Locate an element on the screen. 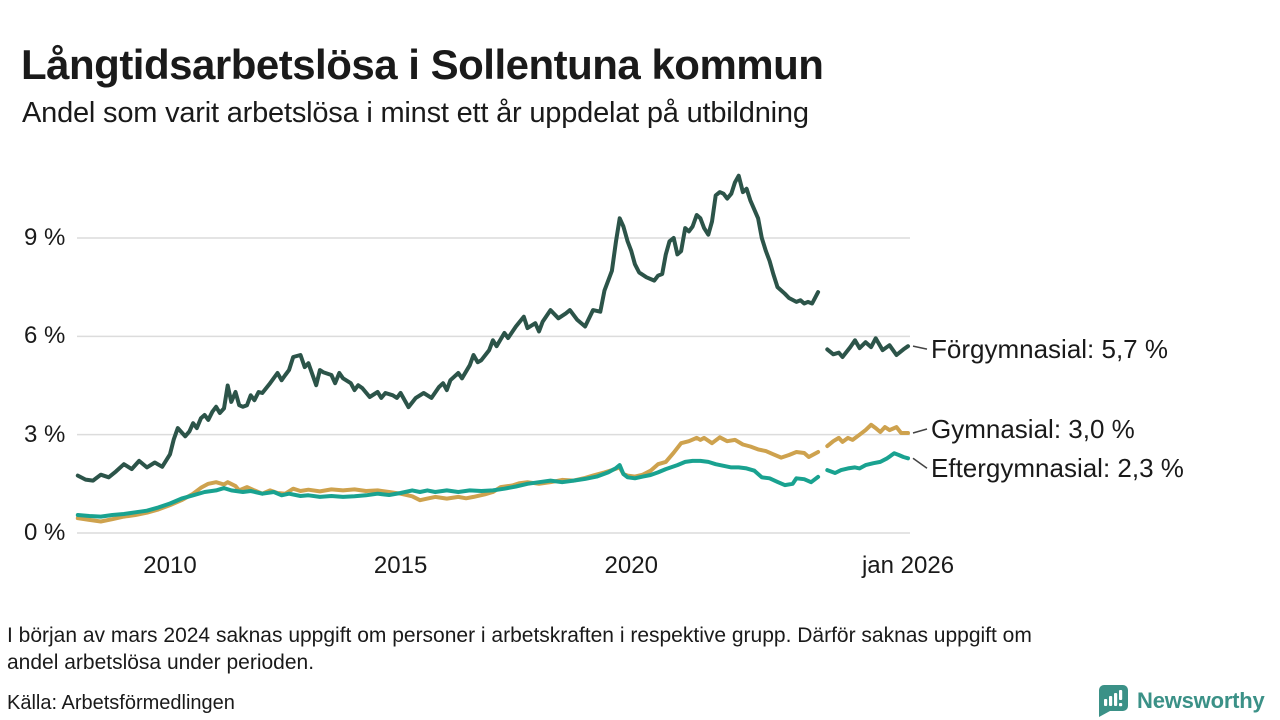 The image size is (1280, 720). y-tick-label: 0 % is located at coordinates (45, 532).